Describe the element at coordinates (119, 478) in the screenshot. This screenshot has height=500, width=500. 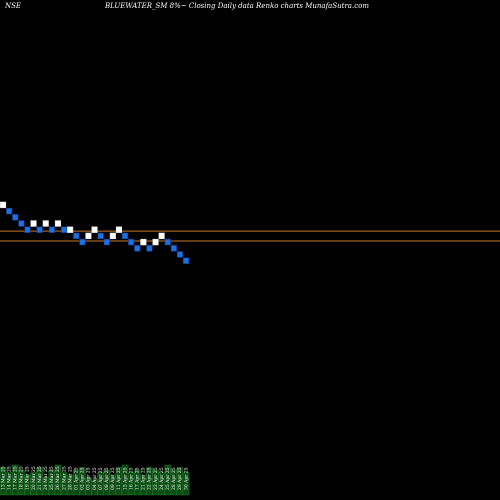
I see `x-tick-label: 11 Apr 25` at that location.